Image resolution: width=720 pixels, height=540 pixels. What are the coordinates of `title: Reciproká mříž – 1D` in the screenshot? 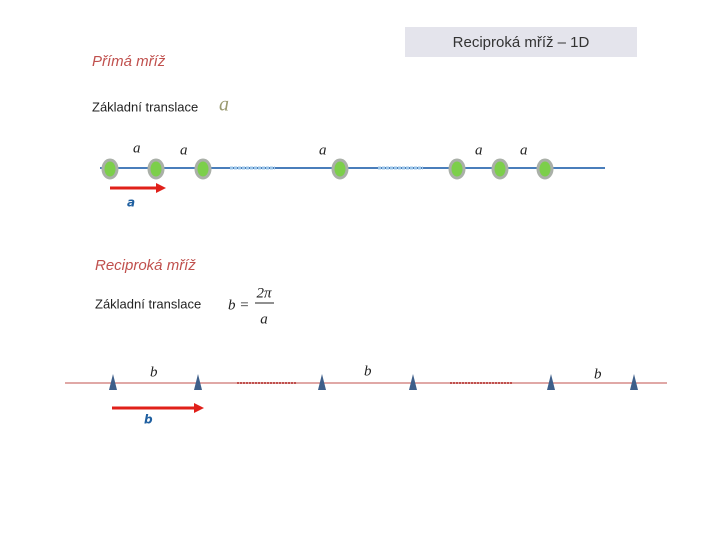 It's located at (521, 42).